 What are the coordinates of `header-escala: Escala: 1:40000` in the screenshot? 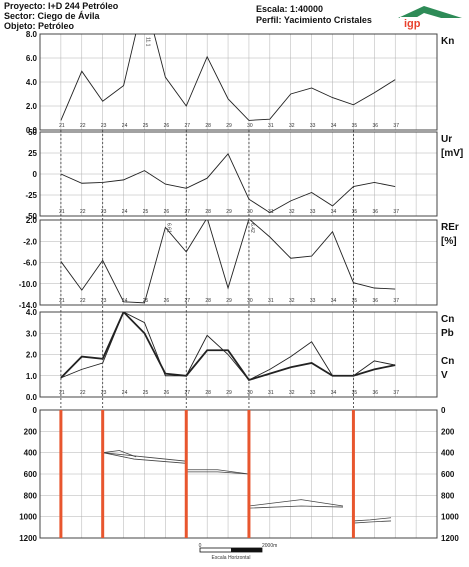 It's located at (290, 9).